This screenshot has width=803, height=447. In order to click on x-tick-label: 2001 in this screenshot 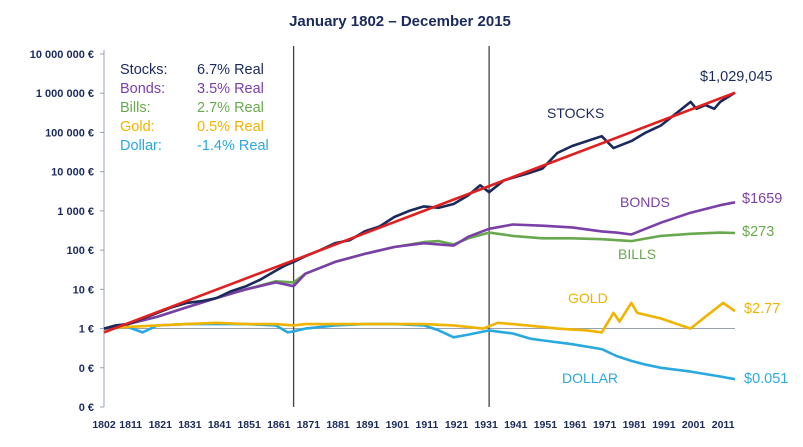, I will do `click(694, 425)`.